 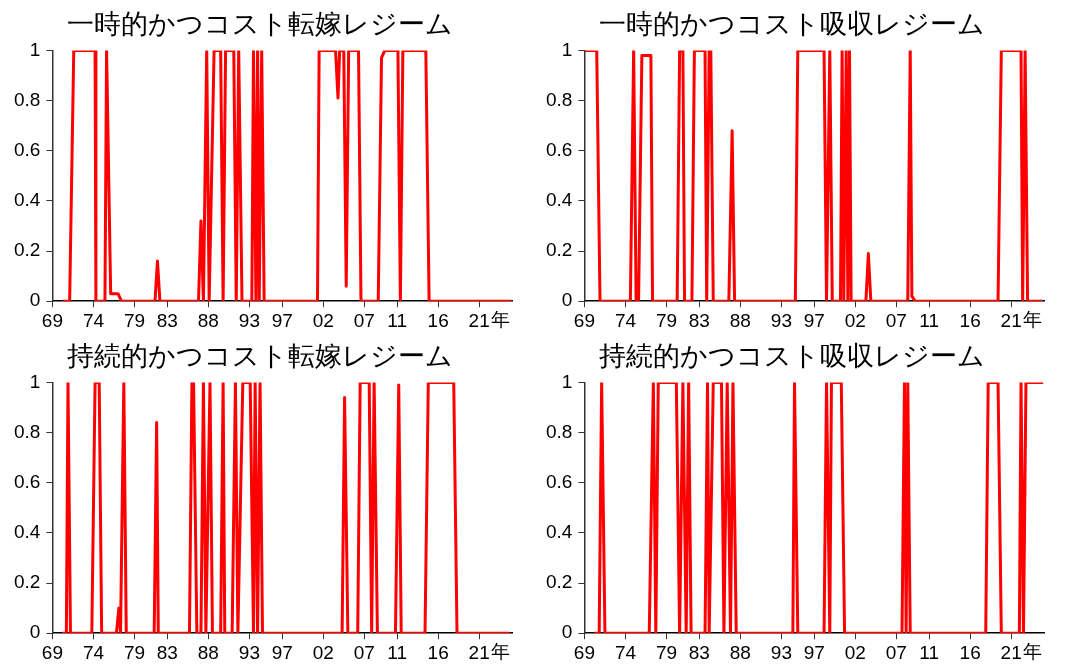 What do you see at coordinates (260, 356) in the screenshot?
I see `chart-title: 持続的かつコスト転嫁レジーム` at bounding box center [260, 356].